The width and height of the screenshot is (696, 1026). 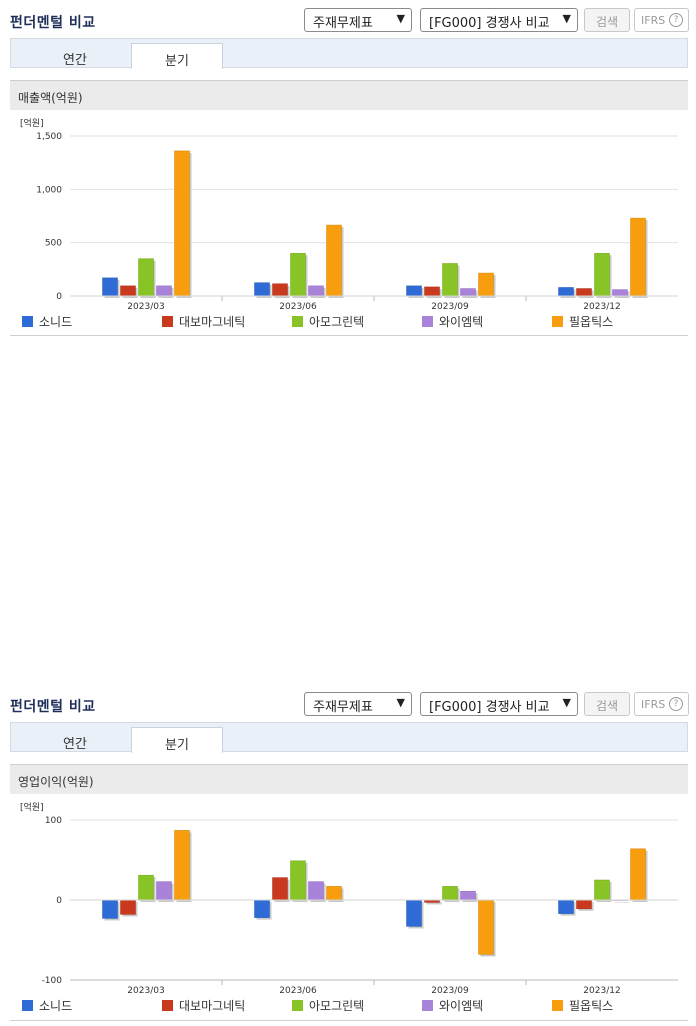 What do you see at coordinates (349, 779) in the screenshot?
I see `metric-label: 영업이익(억원)` at bounding box center [349, 779].